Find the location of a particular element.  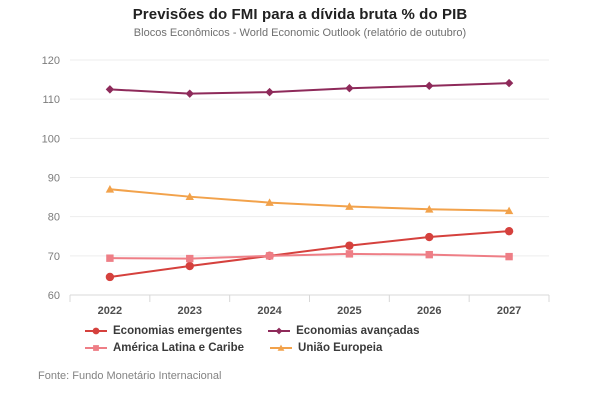

legend-square-icon is located at coordinates (96, 348).